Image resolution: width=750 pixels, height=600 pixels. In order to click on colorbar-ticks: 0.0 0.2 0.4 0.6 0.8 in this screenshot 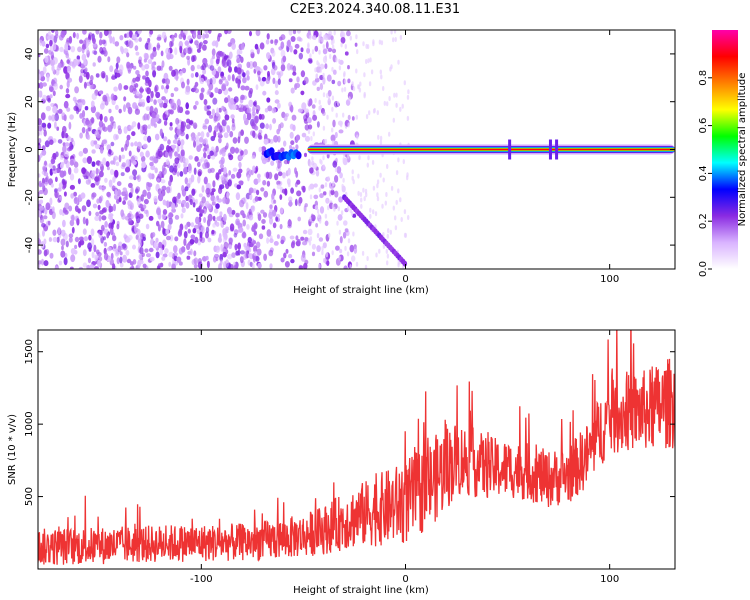, I will do `click(705, 173)`.